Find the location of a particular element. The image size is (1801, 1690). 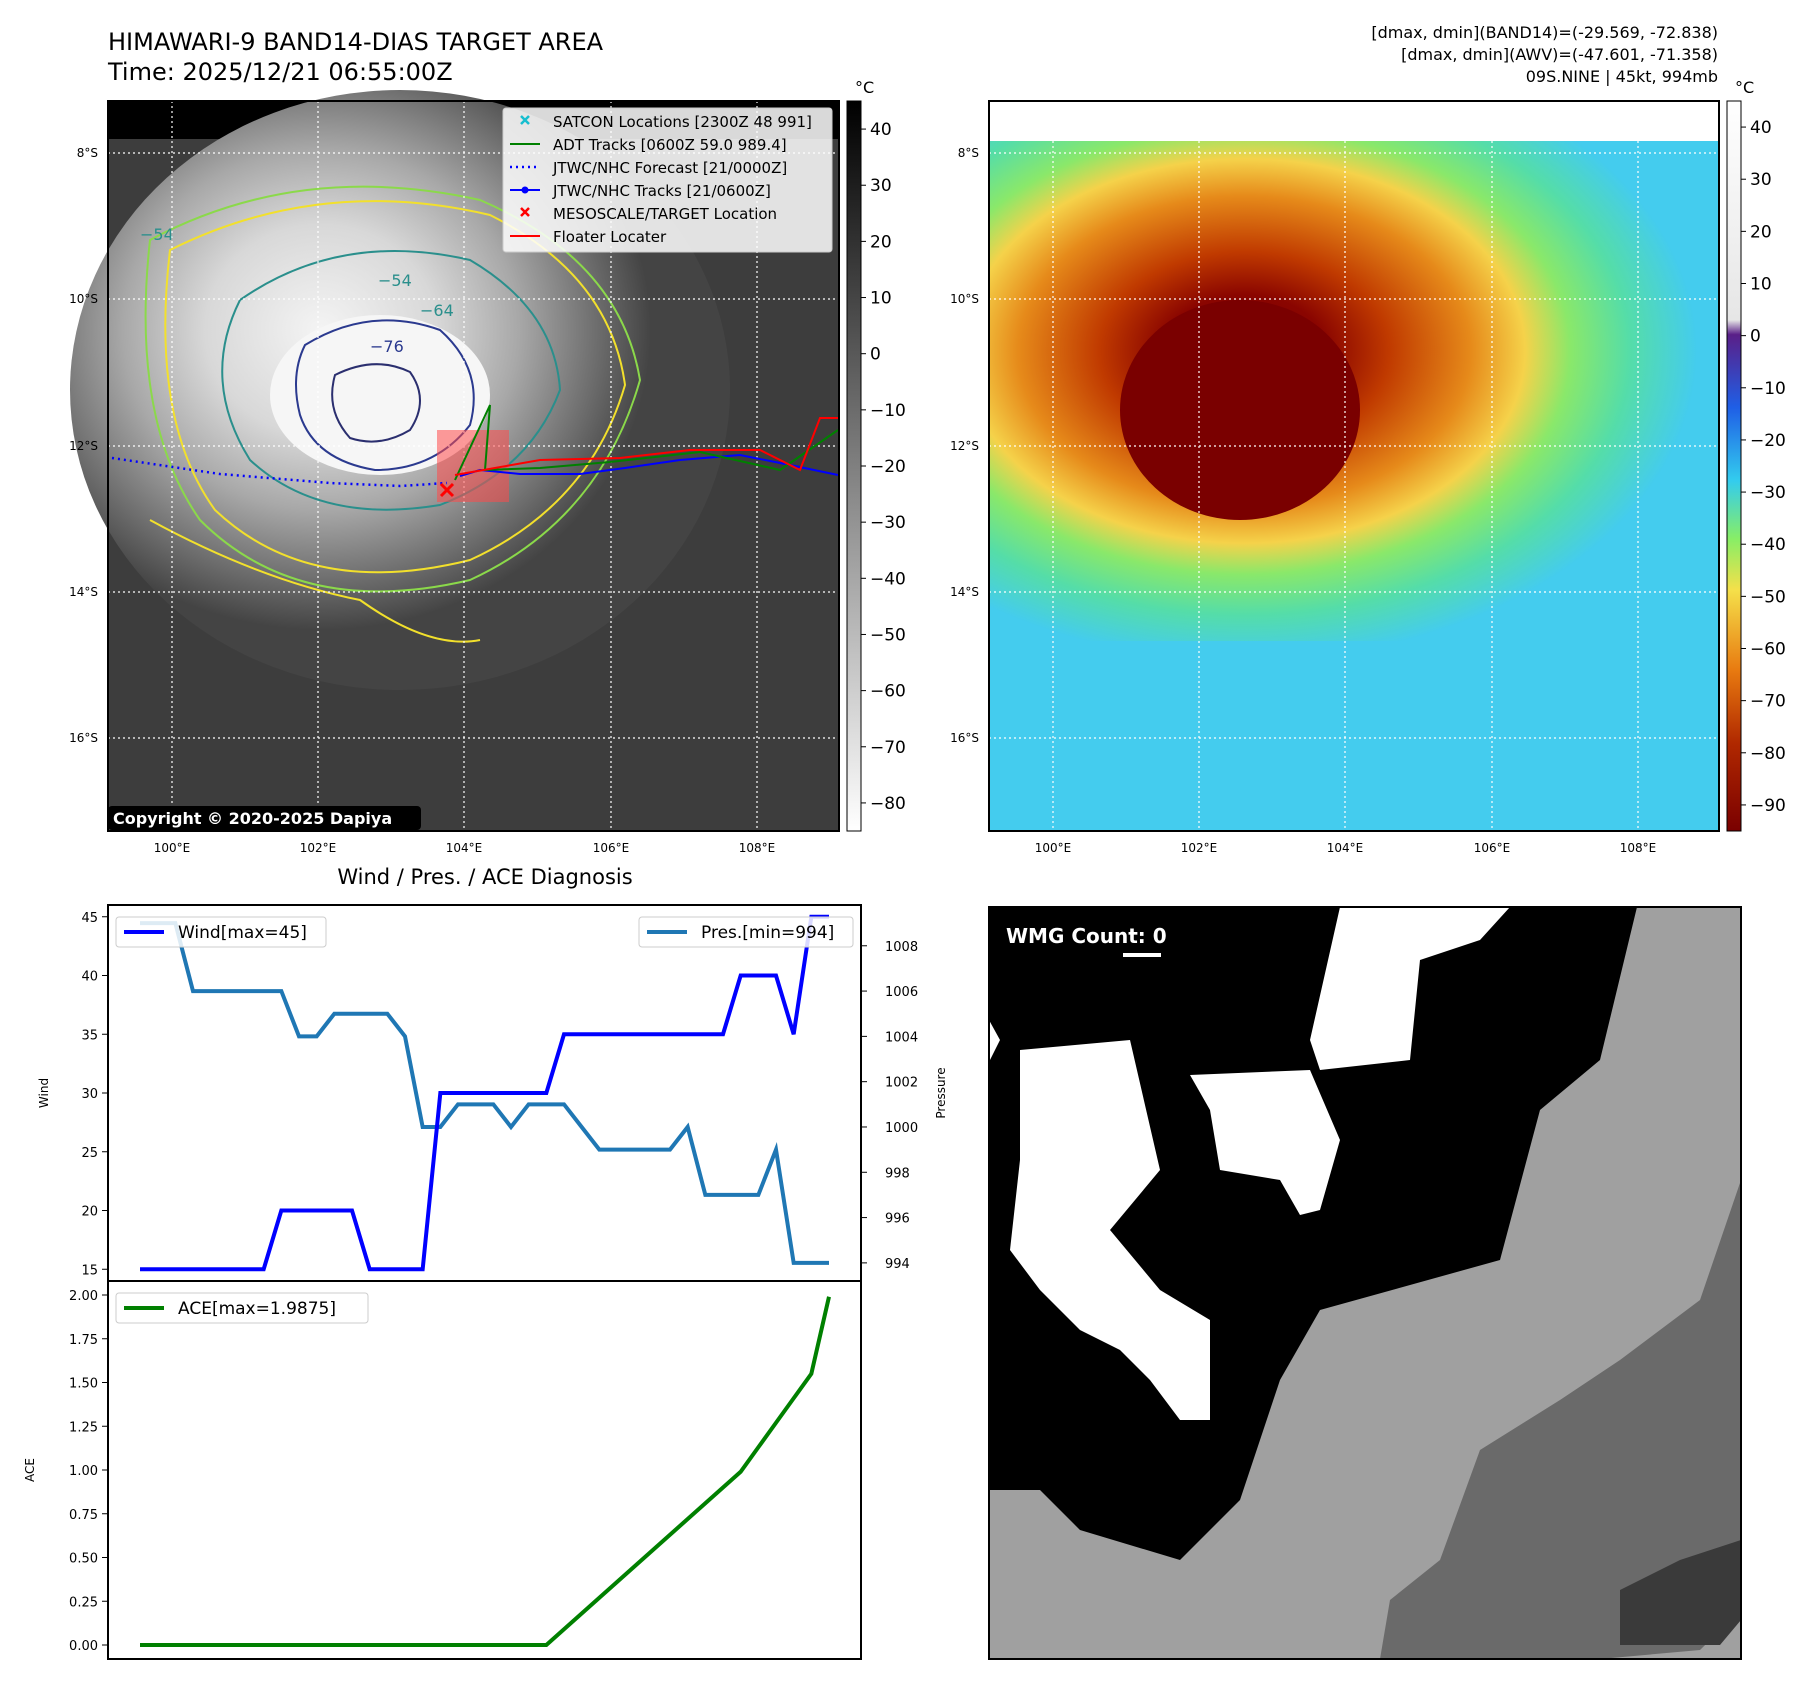

info-band14: [dmax, dmin](BAND14)=(-29.569, -72.838) is located at coordinates (1544, 32).